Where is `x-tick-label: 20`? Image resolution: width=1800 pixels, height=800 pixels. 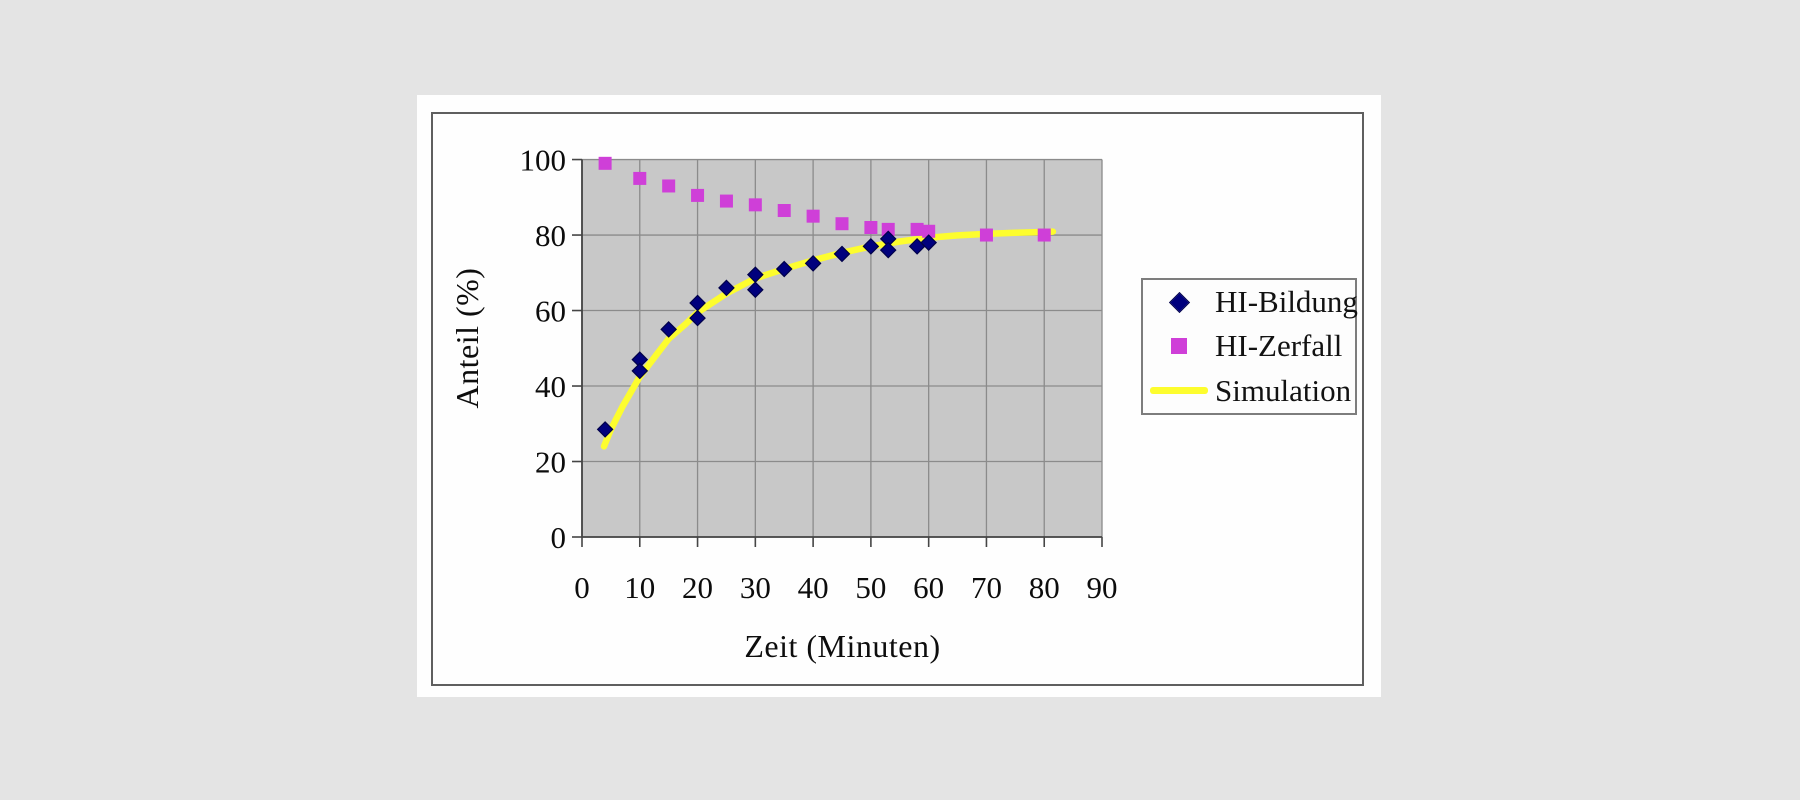 x-tick-label: 20 is located at coordinates (697, 587).